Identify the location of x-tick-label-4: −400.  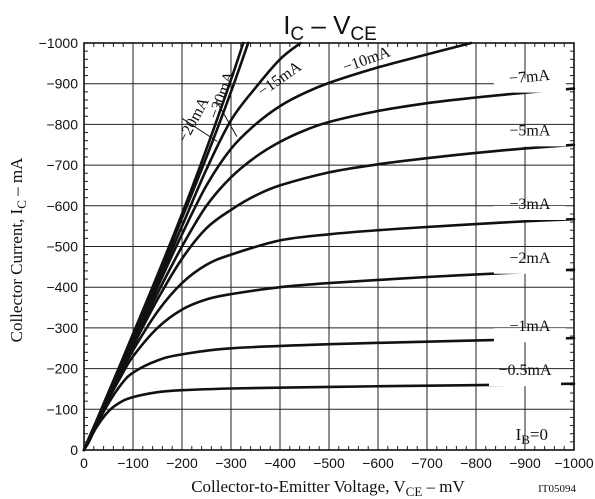
(280, 463).